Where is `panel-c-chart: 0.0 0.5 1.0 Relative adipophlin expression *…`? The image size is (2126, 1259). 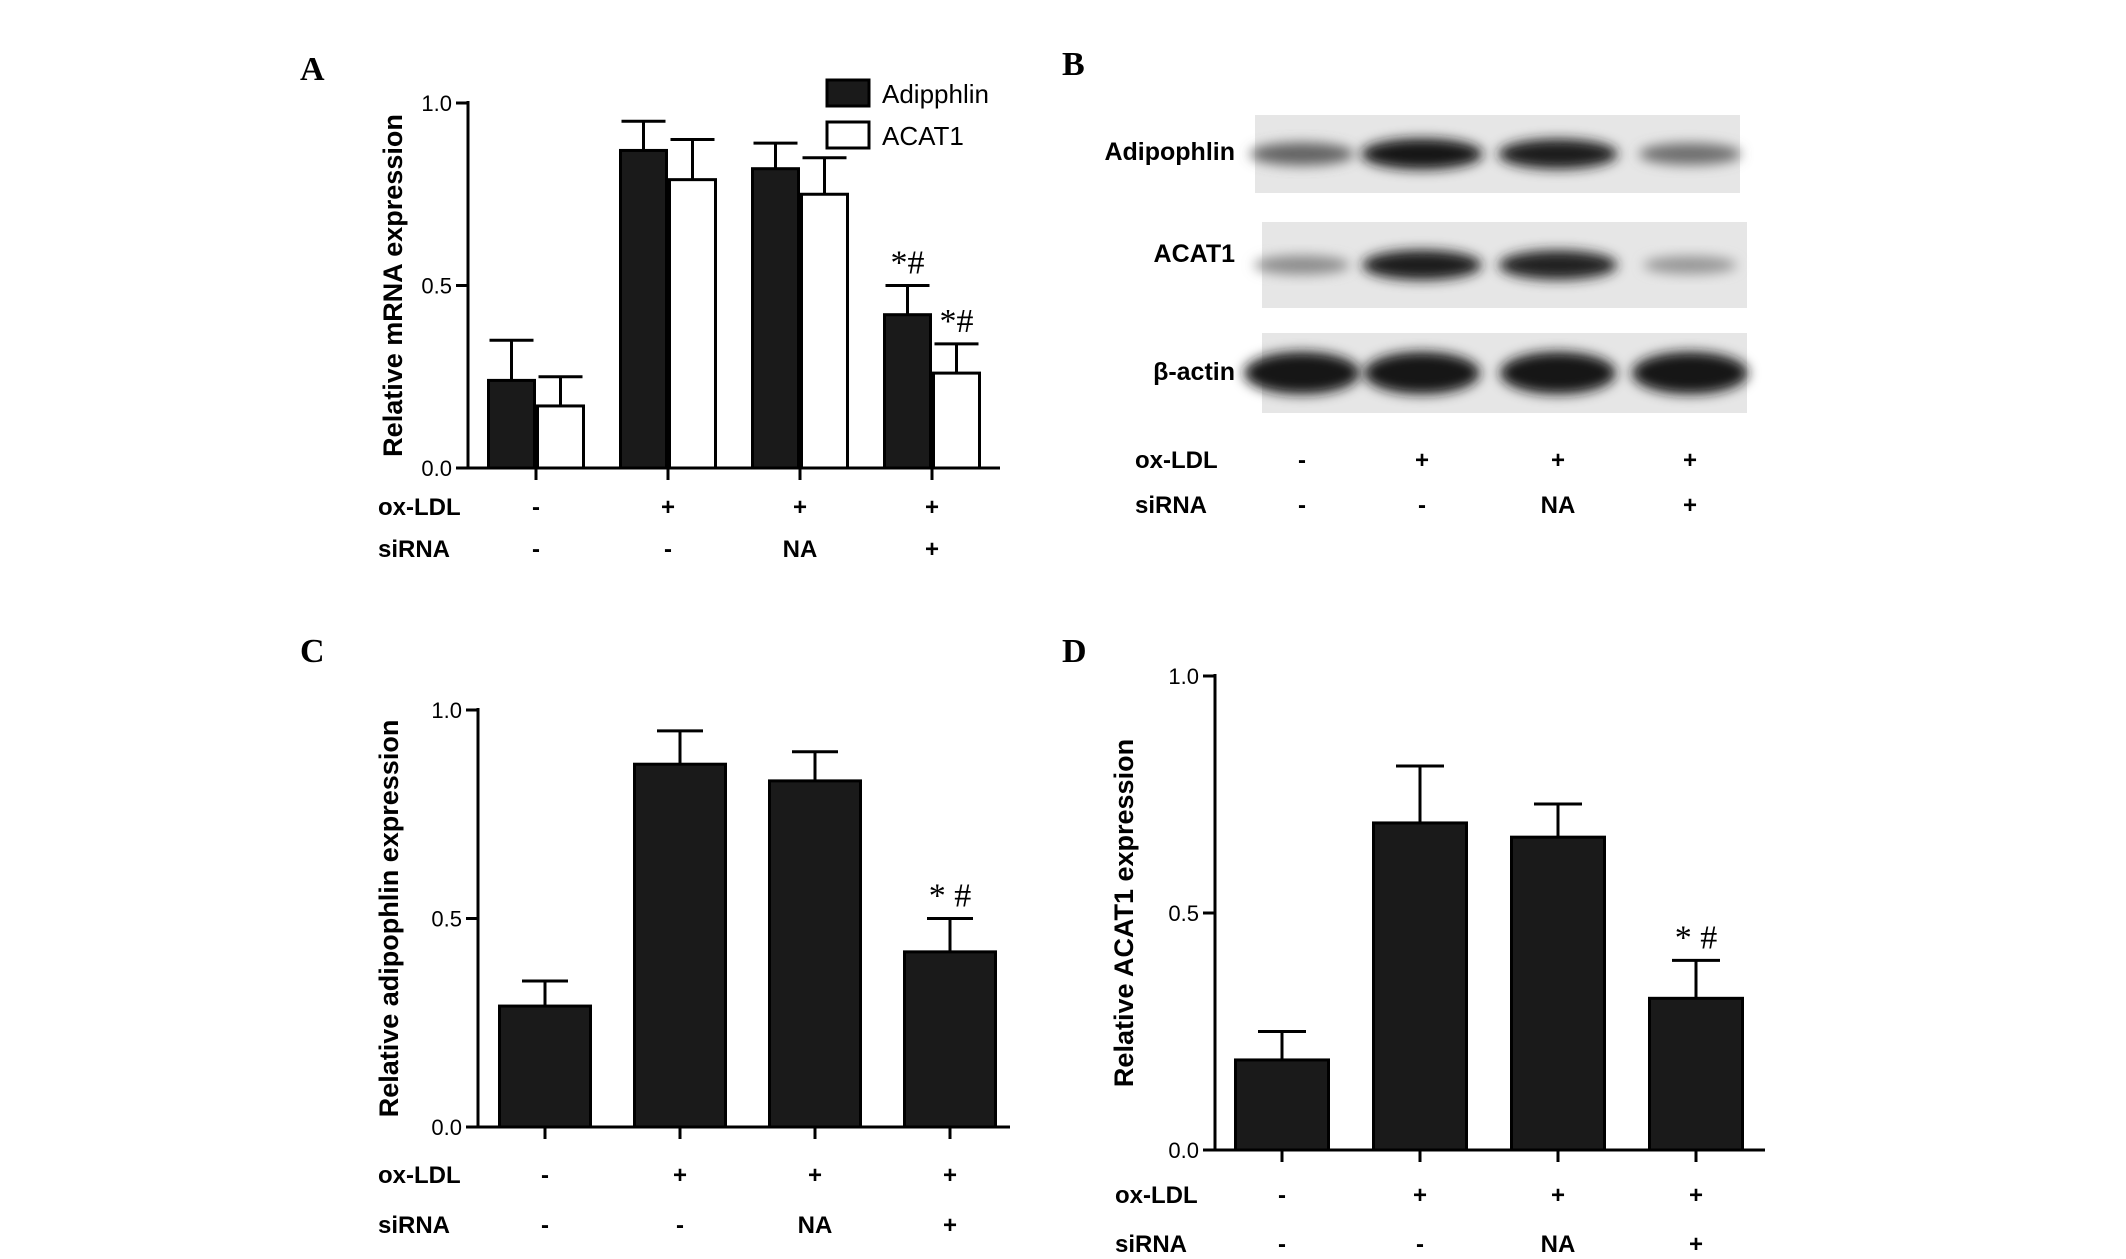 panel-c-chart: 0.0 0.5 1.0 Relative adipophlin expression *… is located at coordinates (692, 968).